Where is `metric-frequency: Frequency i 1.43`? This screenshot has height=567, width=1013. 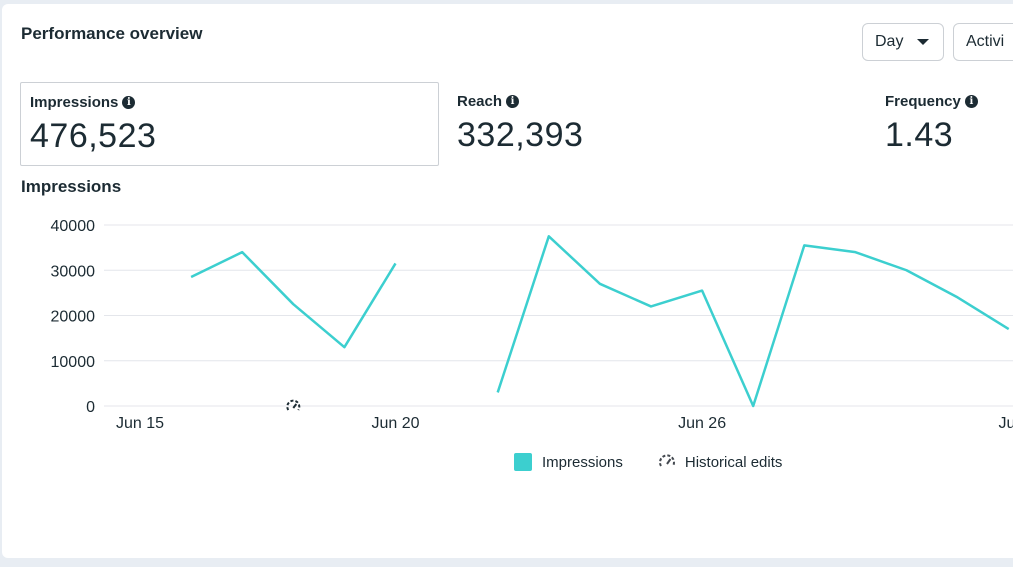 metric-frequency: Frequency i 1.43 is located at coordinates (944, 124).